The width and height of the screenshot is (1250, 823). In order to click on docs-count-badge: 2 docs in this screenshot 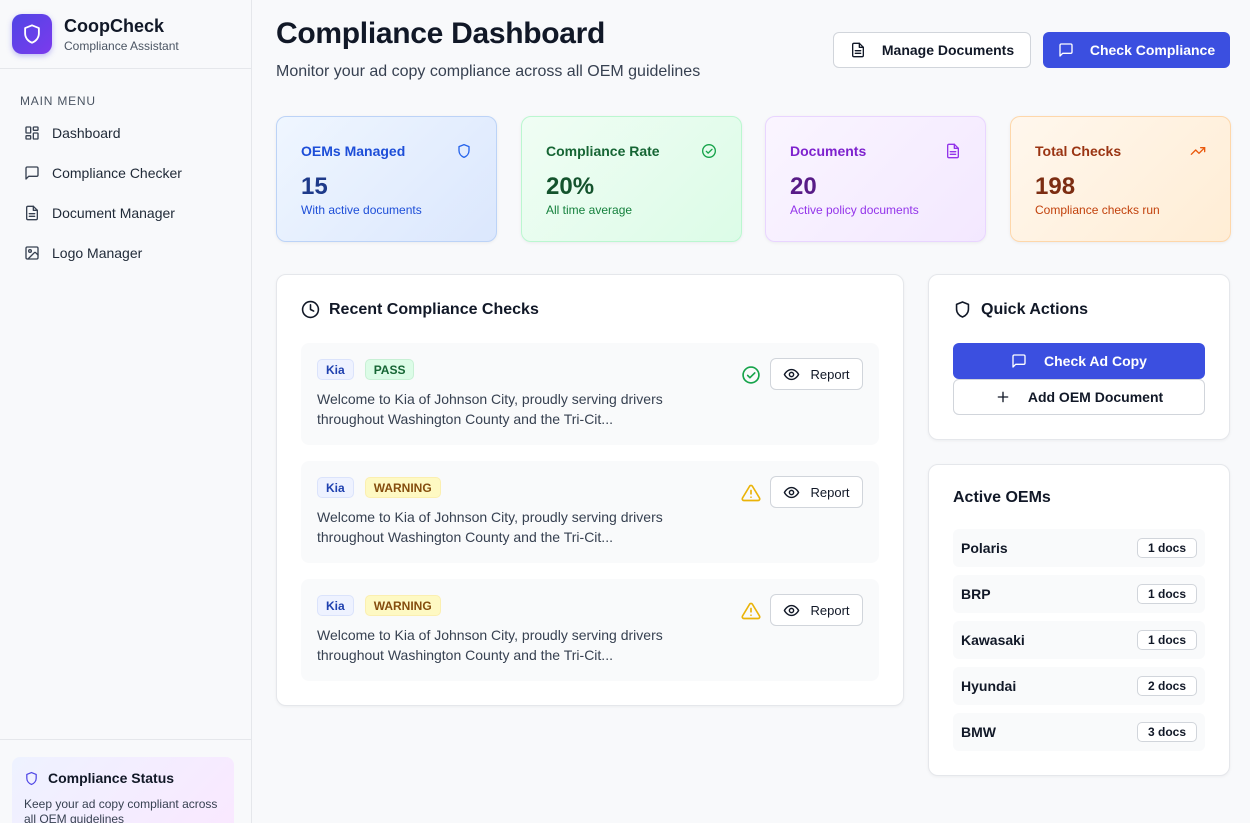, I will do `click(1166, 686)`.